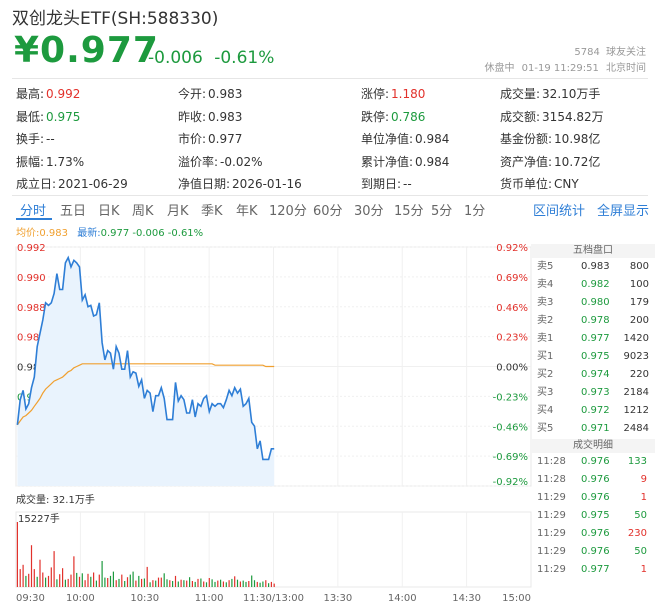  I want to click on period-tabs: 分时 五日 日K 周K 月K 季K 年K 120分 60分 30分 15分 5分 1分 区间统计 全屏显示, so click(332, 209).